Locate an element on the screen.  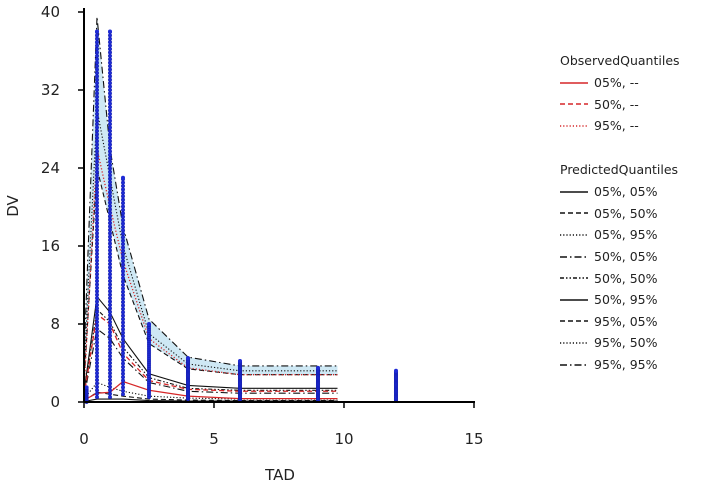
y-tick-label: 0 is located at coordinates (55, 402).